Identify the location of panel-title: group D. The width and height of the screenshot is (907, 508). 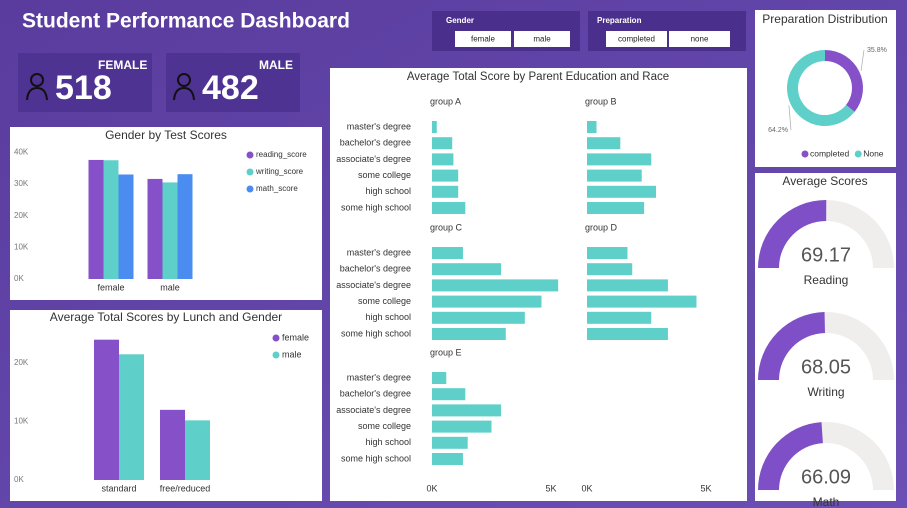
(601, 227).